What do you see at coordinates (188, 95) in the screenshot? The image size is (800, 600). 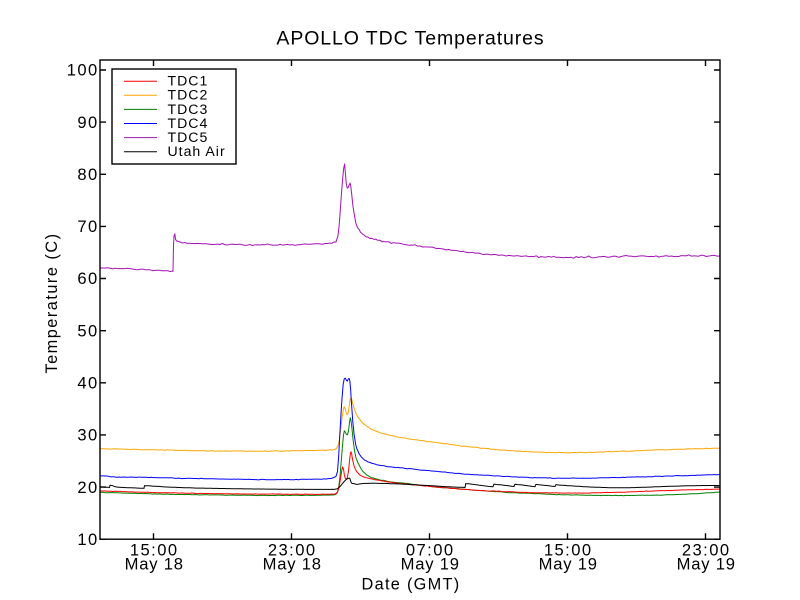 I see `svg-text: TDC2` at bounding box center [188, 95].